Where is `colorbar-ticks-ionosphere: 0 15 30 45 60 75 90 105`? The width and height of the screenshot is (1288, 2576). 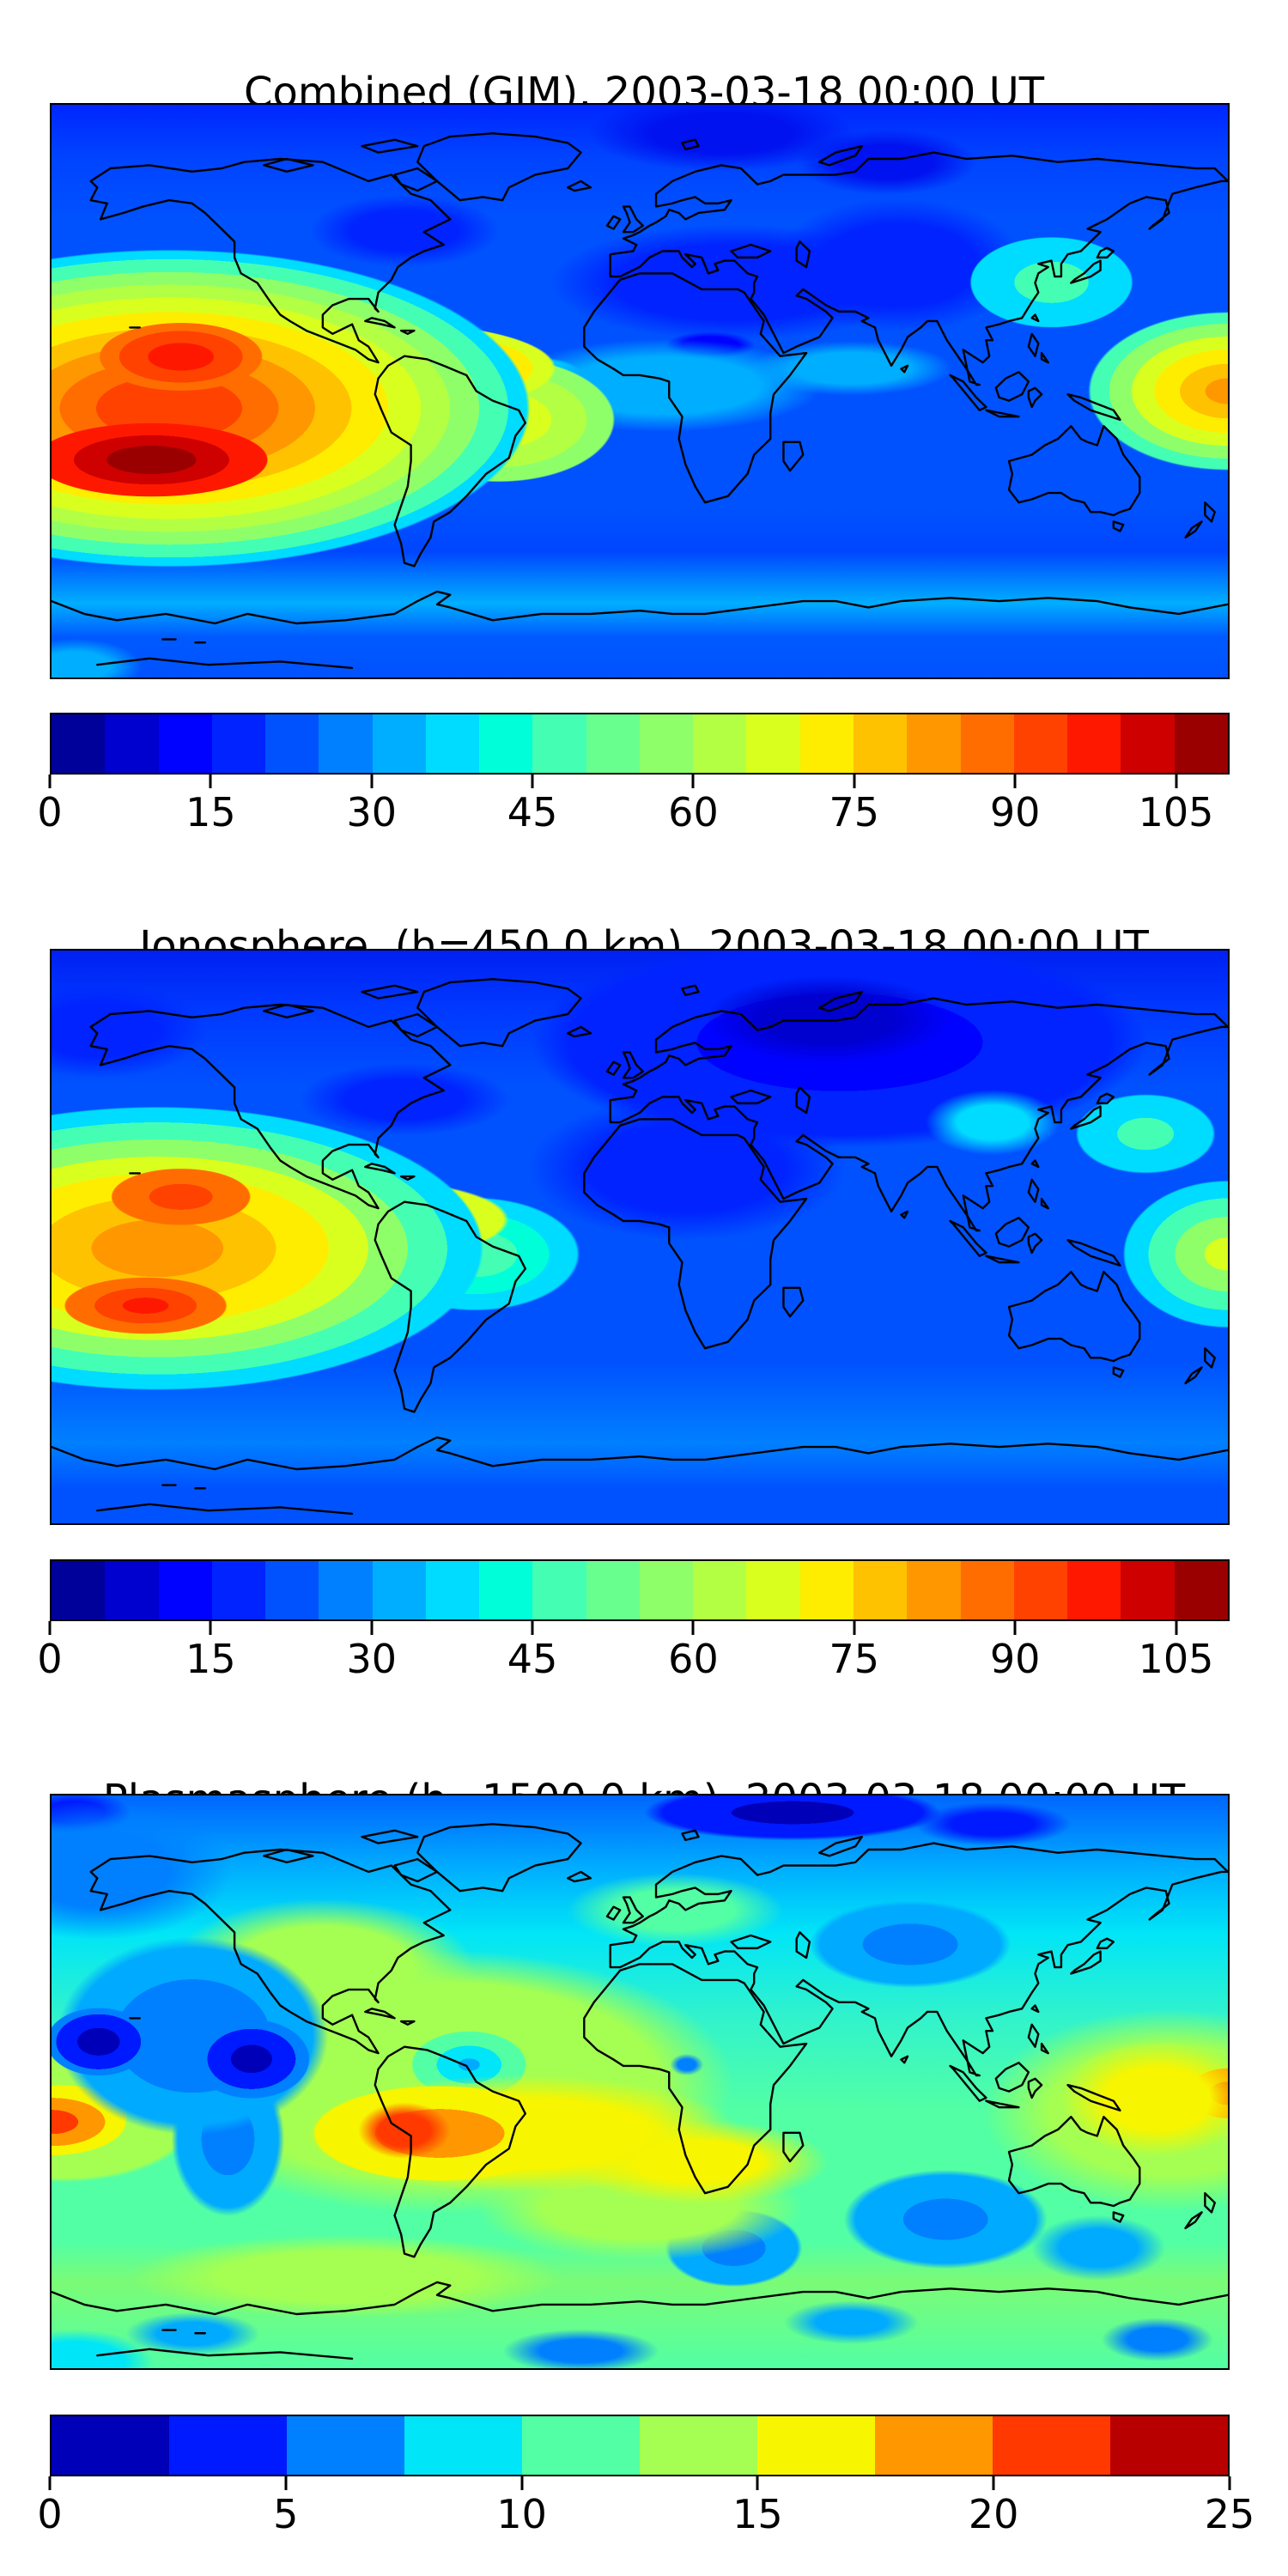
colorbar-ticks-ionosphere: 0 15 30 45 60 75 90 105 is located at coordinates (633, 1660).